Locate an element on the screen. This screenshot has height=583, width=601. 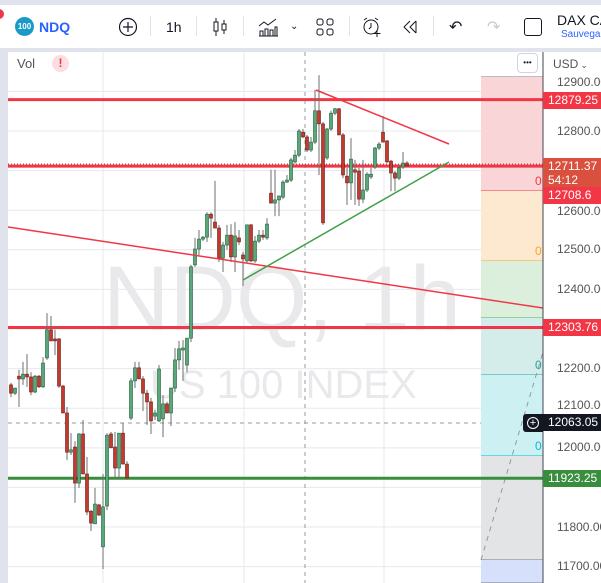
zone-label: 0 is located at coordinates (538, 251).